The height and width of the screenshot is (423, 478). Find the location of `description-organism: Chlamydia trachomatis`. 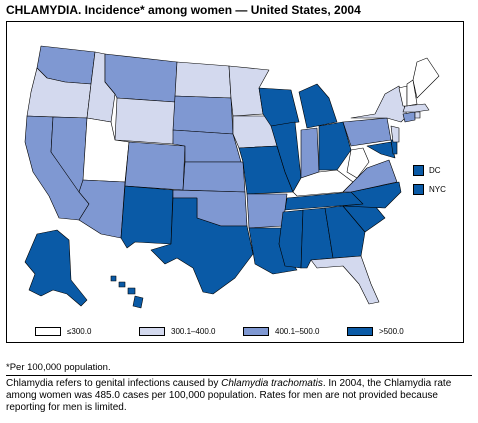

description-organism: Chlamydia trachomatis is located at coordinates (272, 383).